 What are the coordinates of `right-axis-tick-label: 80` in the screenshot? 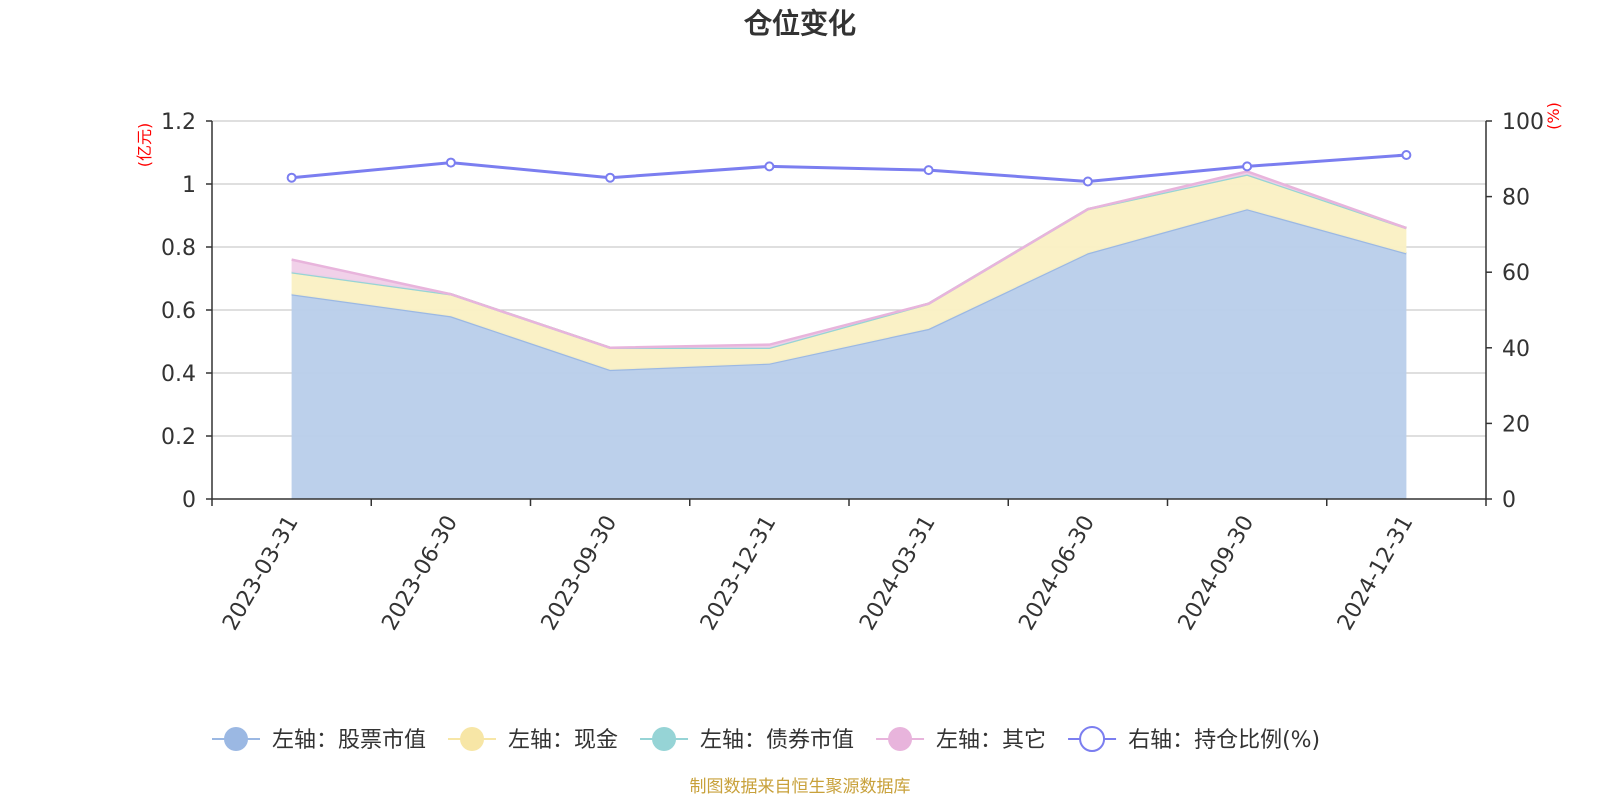 It's located at (1516, 198).